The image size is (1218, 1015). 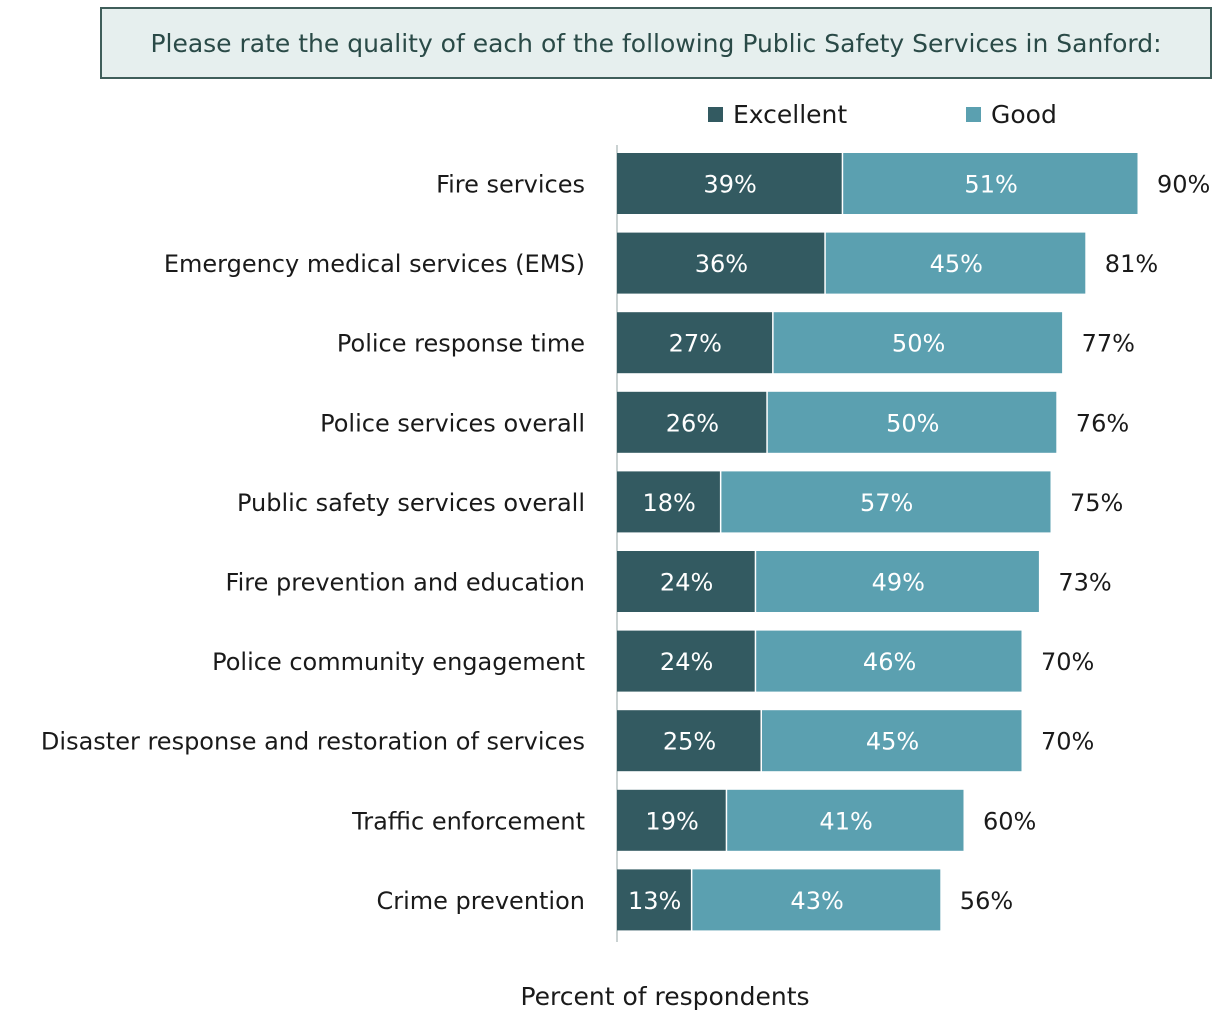 What do you see at coordinates (973, 114) in the screenshot?
I see `legend-swatch-good` at bounding box center [973, 114].